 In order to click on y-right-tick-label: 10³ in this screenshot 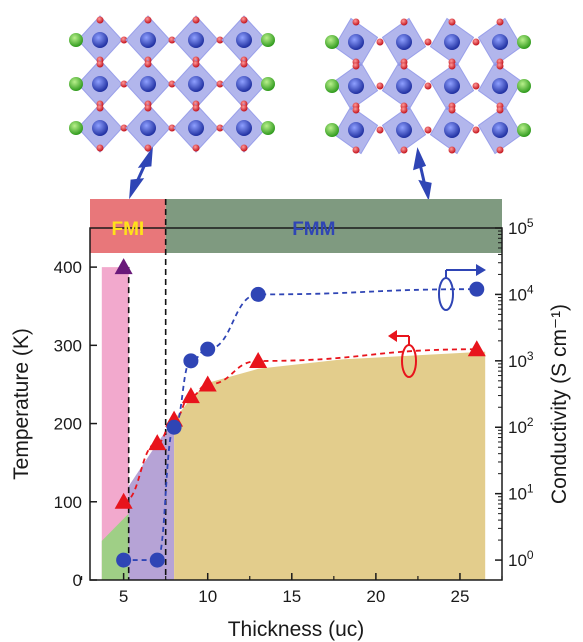, I will do `click(521, 360)`.